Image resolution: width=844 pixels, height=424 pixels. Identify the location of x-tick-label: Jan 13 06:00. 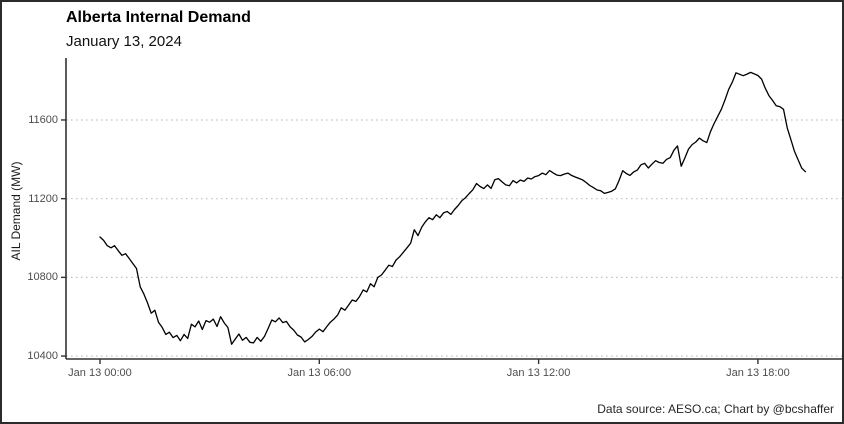
(319, 373).